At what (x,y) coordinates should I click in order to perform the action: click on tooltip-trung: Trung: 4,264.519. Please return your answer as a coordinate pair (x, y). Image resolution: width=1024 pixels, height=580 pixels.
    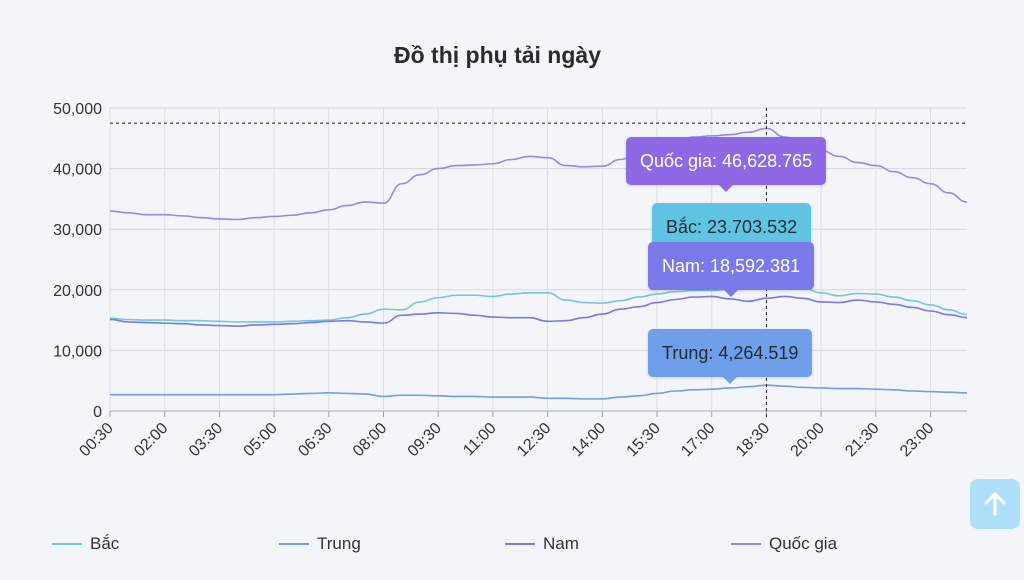
    Looking at the image, I should click on (730, 356).